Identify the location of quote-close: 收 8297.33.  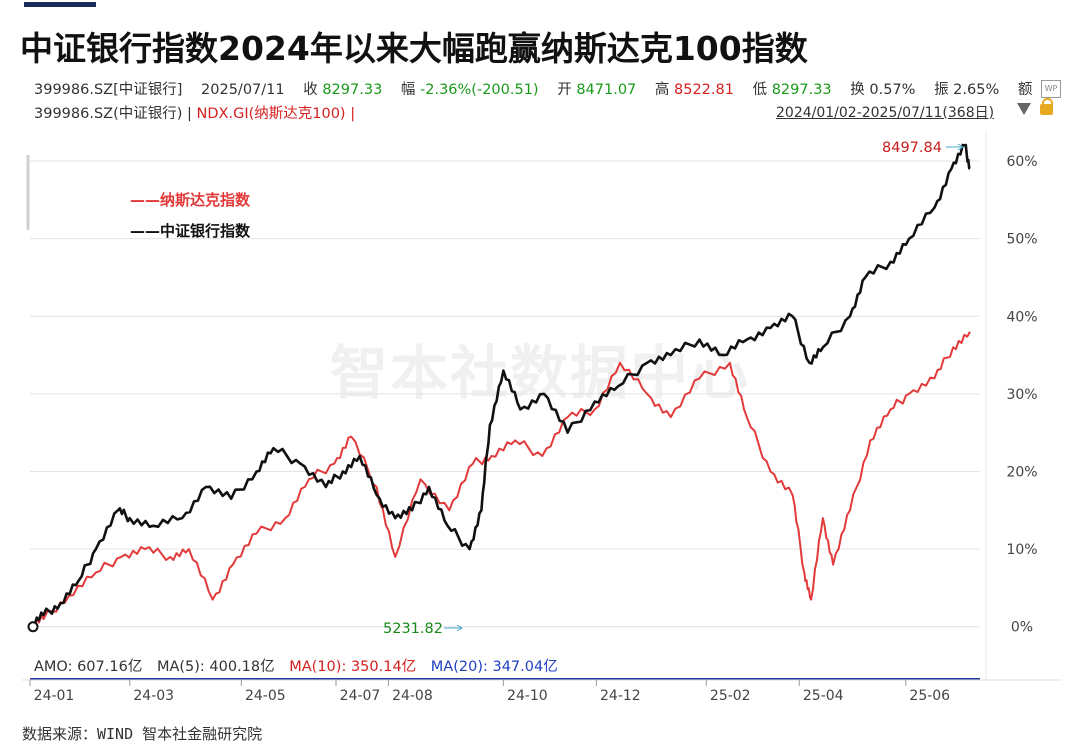
(343, 90).